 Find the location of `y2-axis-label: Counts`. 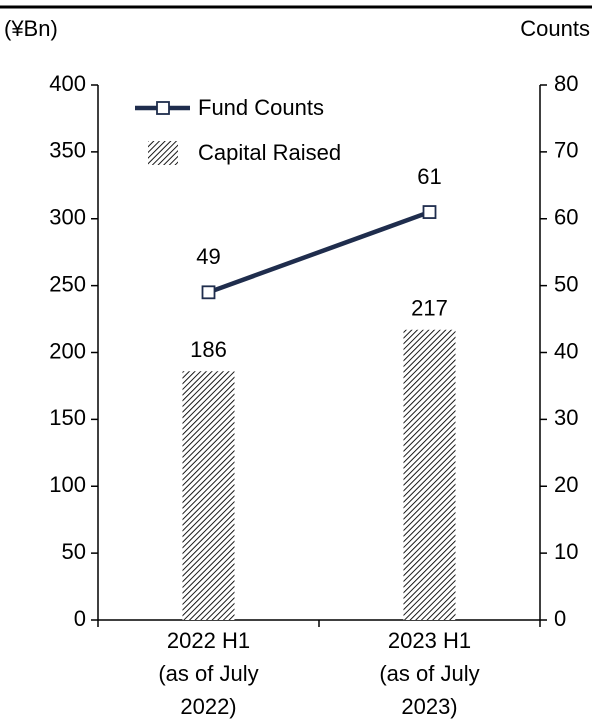

y2-axis-label: Counts is located at coordinates (555, 28).